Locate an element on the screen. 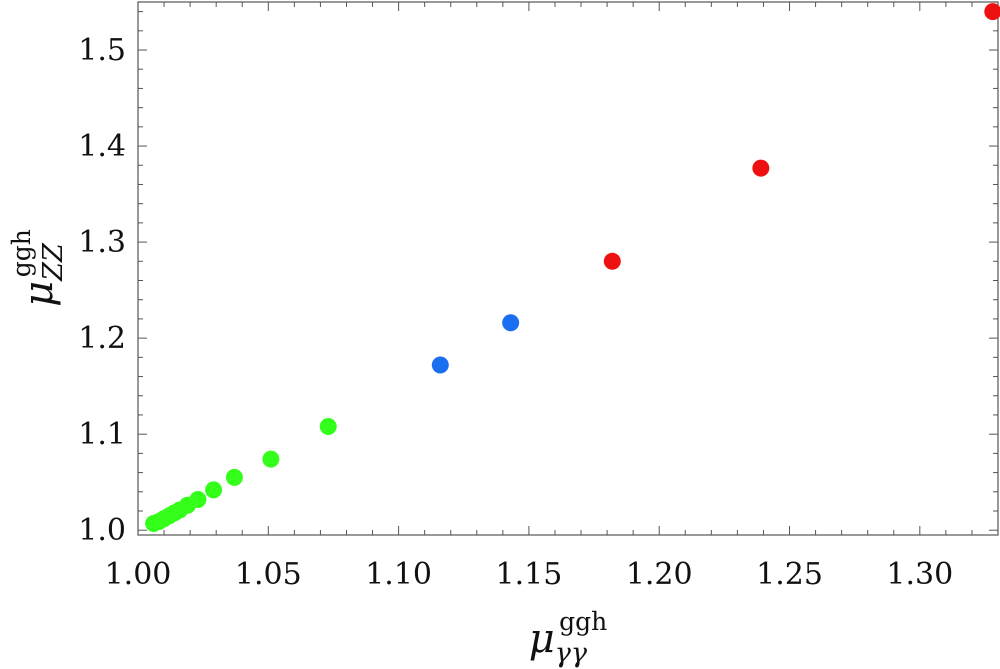 The width and height of the screenshot is (1000, 669). y-tick-label: 1.1 is located at coordinates (102, 434).